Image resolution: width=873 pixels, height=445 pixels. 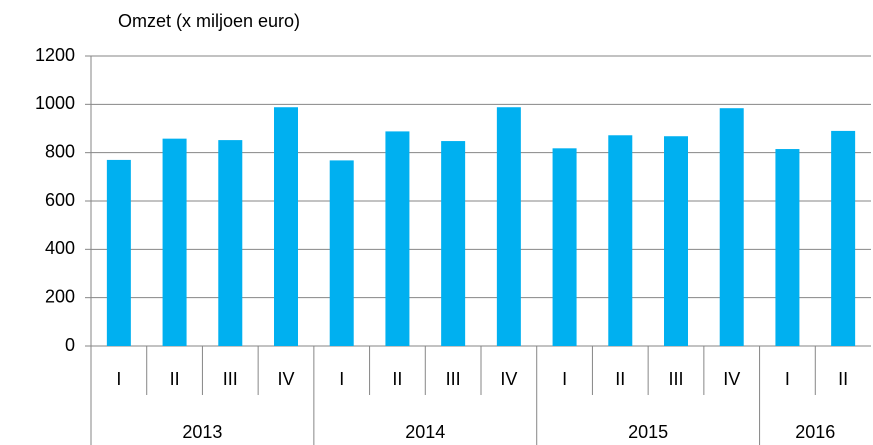 What do you see at coordinates (55, 55) in the screenshot?
I see `y-tick-label: 1200` at bounding box center [55, 55].